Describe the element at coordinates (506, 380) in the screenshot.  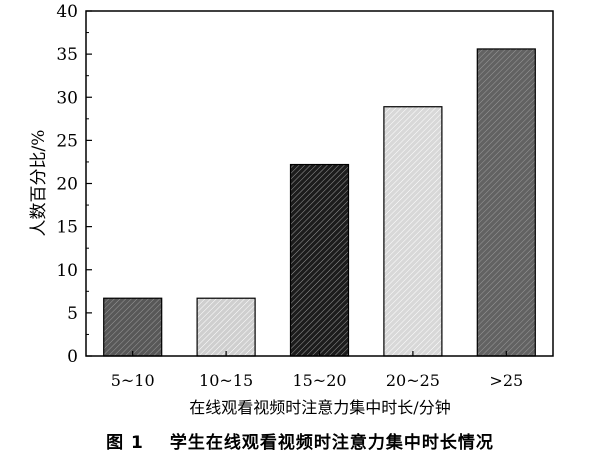
I see `x-tick-label: >25` at that location.